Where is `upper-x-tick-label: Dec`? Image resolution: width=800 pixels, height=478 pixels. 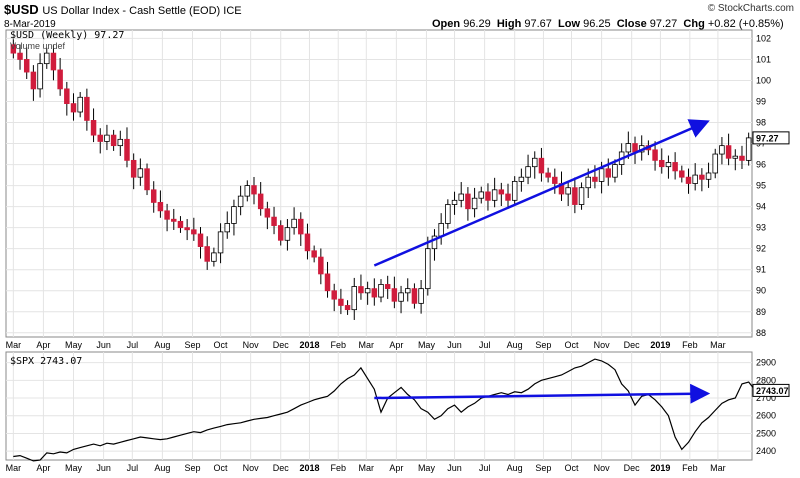
upper-x-tick-label: Dec is located at coordinates (632, 345).